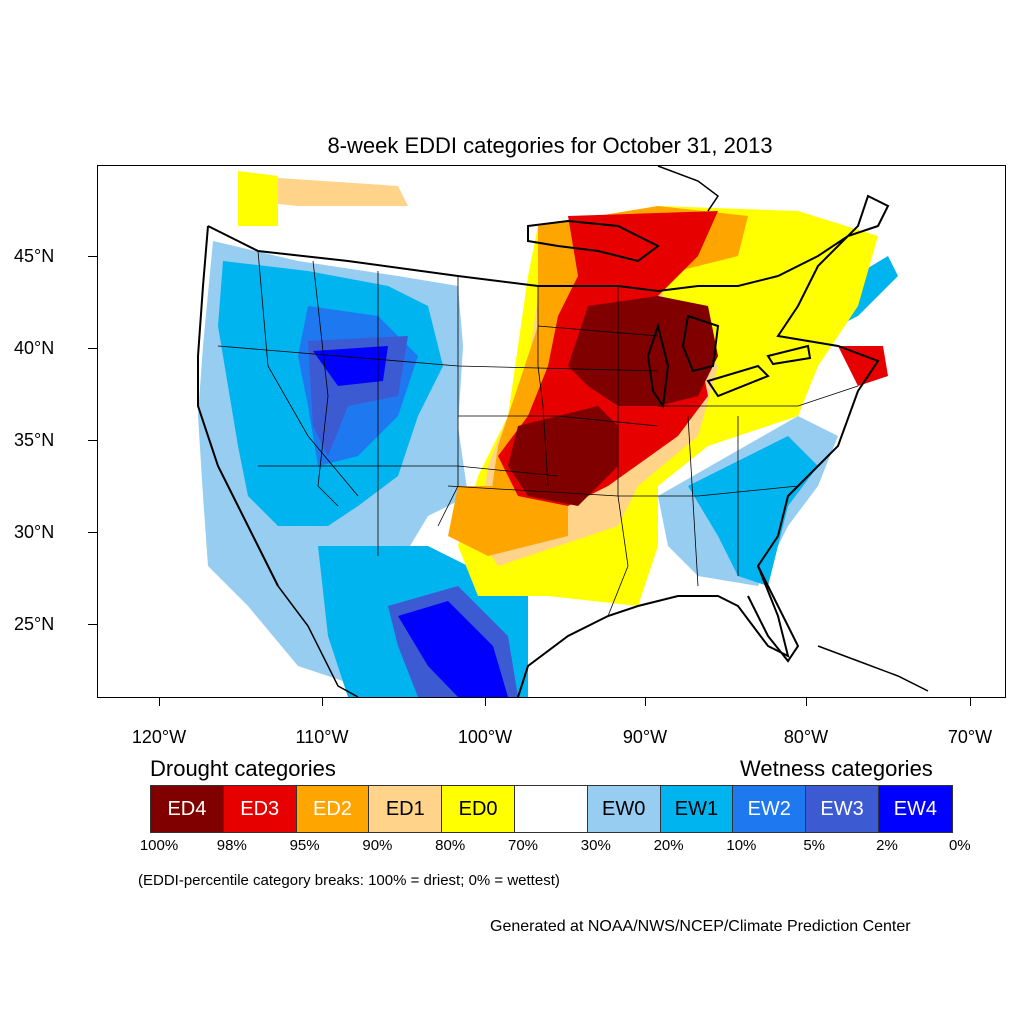 The width and height of the screenshot is (1024, 1024). I want to click on percentile-label: 70%, so click(523, 845).